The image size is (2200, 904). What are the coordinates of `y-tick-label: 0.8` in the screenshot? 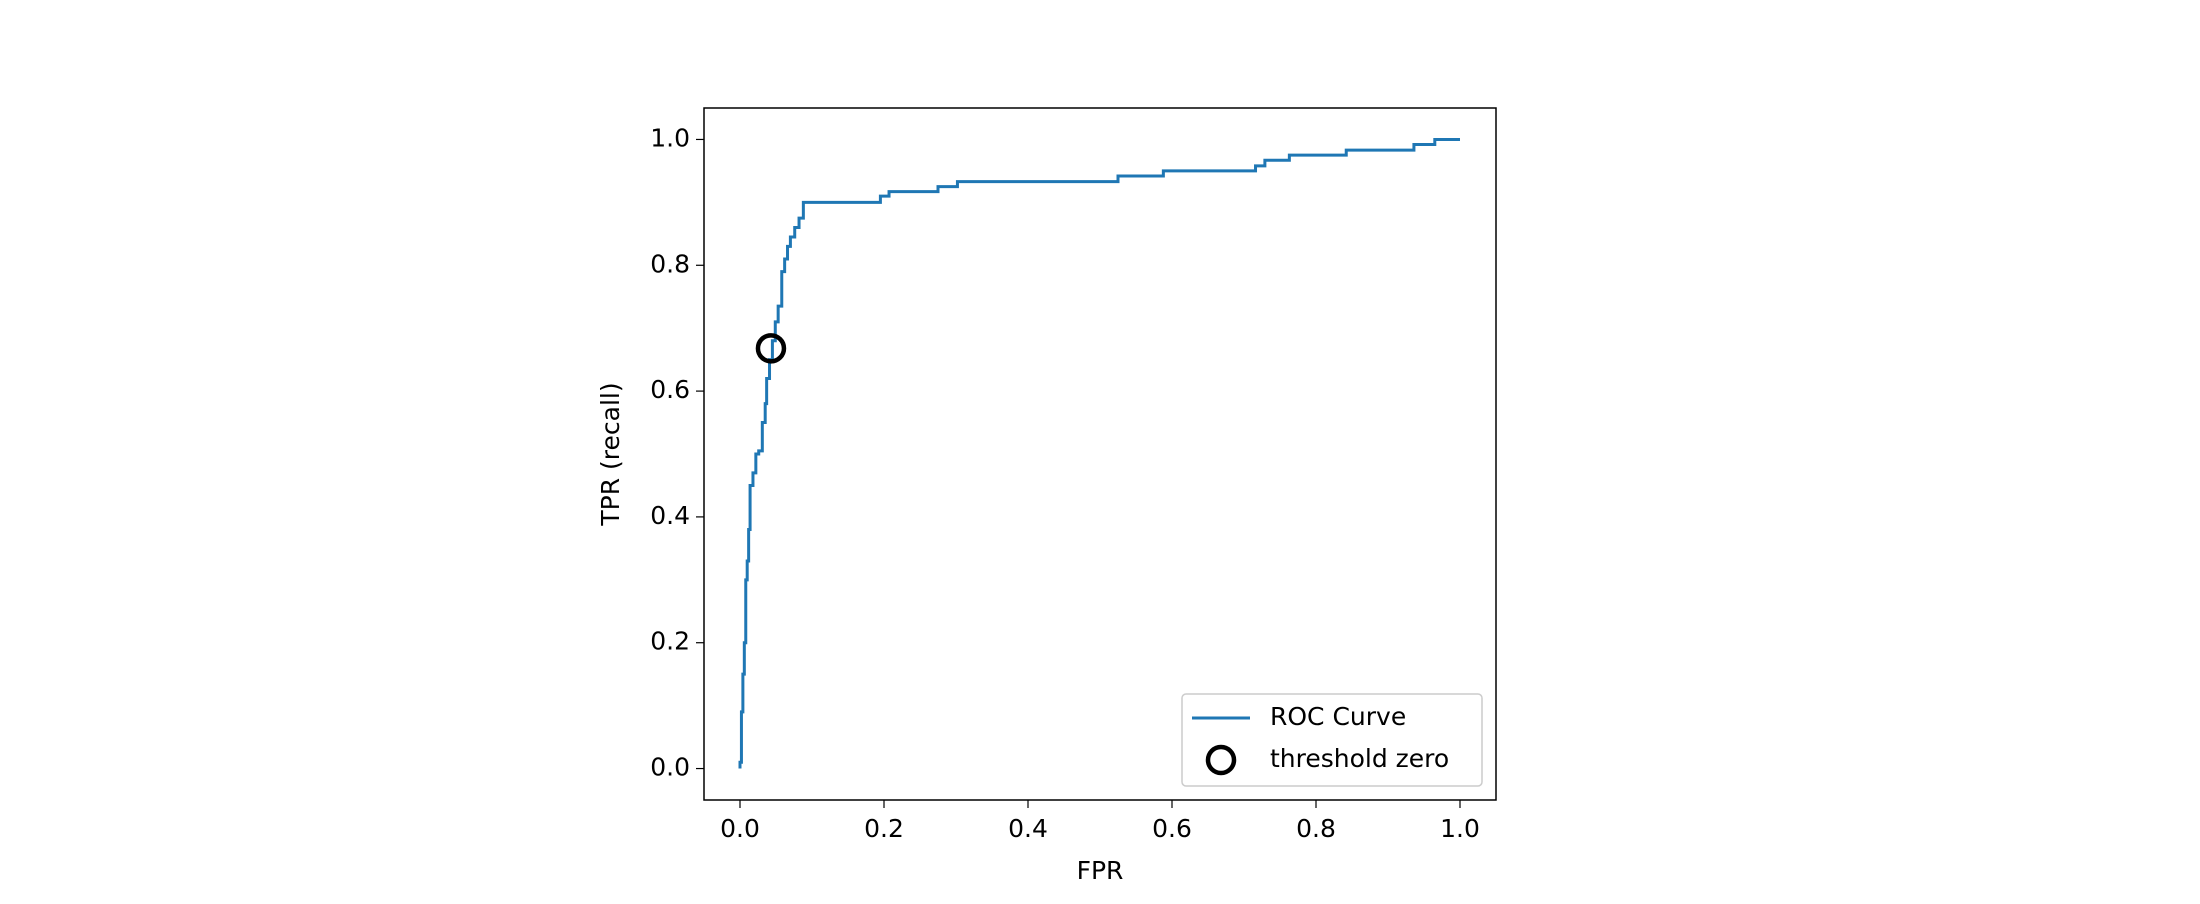 It's located at (670, 263).